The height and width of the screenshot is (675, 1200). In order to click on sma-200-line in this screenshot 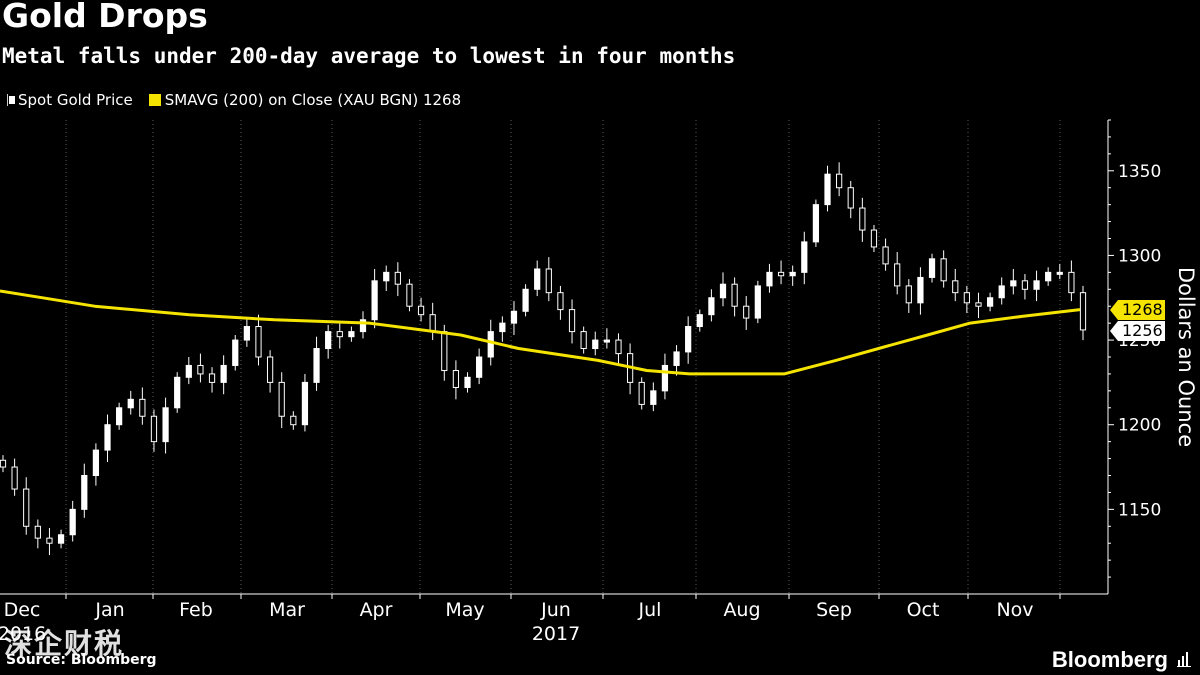, I will do `click(540, 332)`.